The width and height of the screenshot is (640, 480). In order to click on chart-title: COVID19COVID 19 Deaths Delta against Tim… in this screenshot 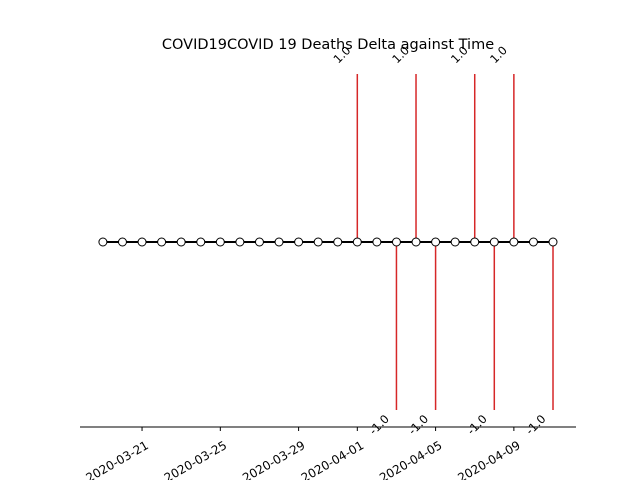, I will do `click(328, 45)`.